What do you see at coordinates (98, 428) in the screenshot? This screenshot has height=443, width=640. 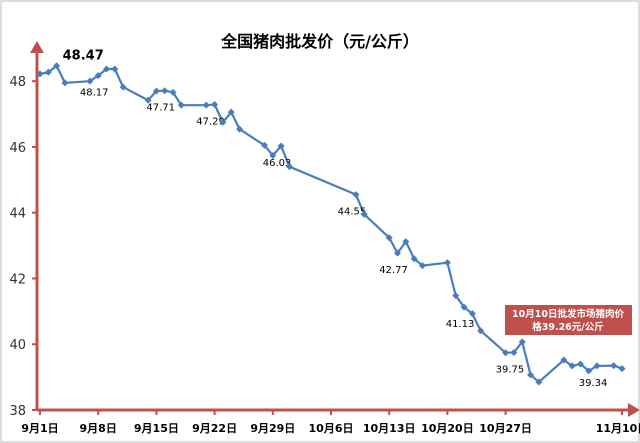 I see `x-tick-label: 9月8日` at bounding box center [98, 428].